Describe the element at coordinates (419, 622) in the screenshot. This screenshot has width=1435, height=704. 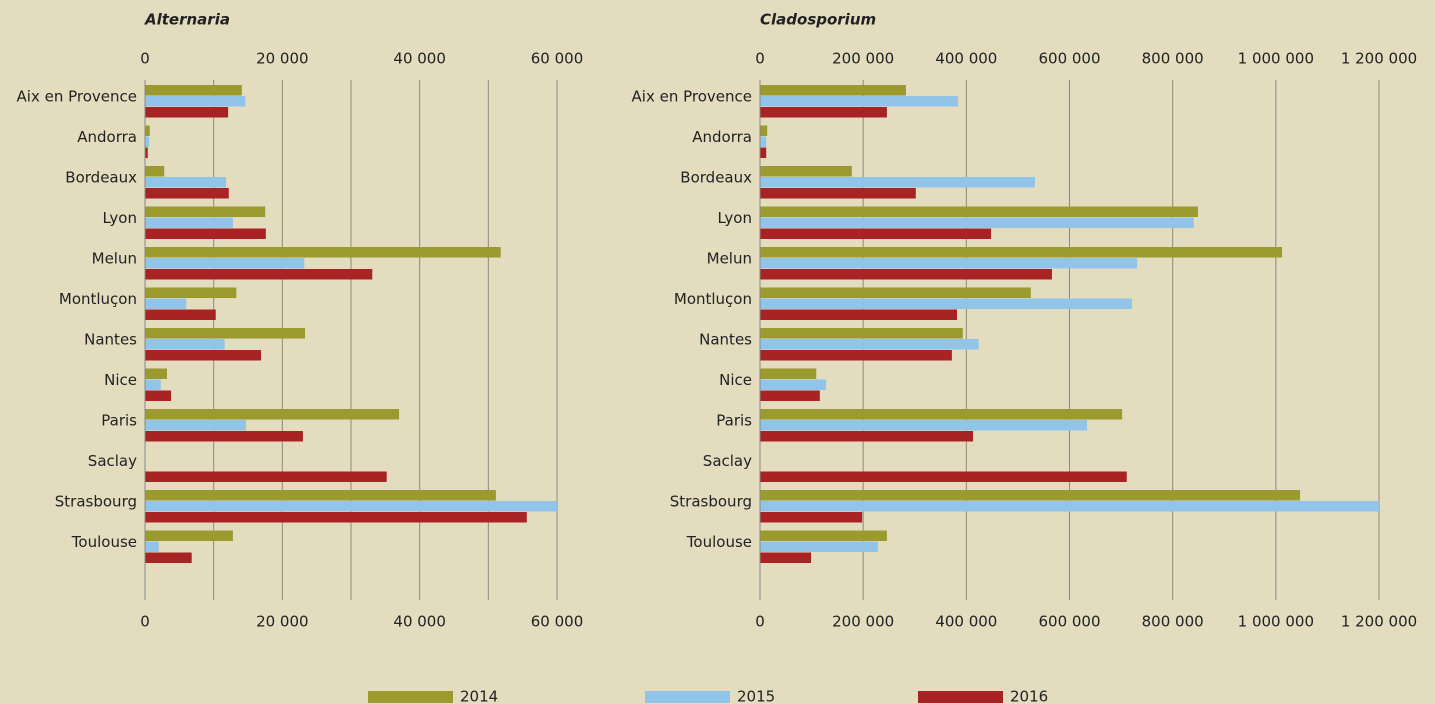
I see `x-tick-label: 40 000` at that location.